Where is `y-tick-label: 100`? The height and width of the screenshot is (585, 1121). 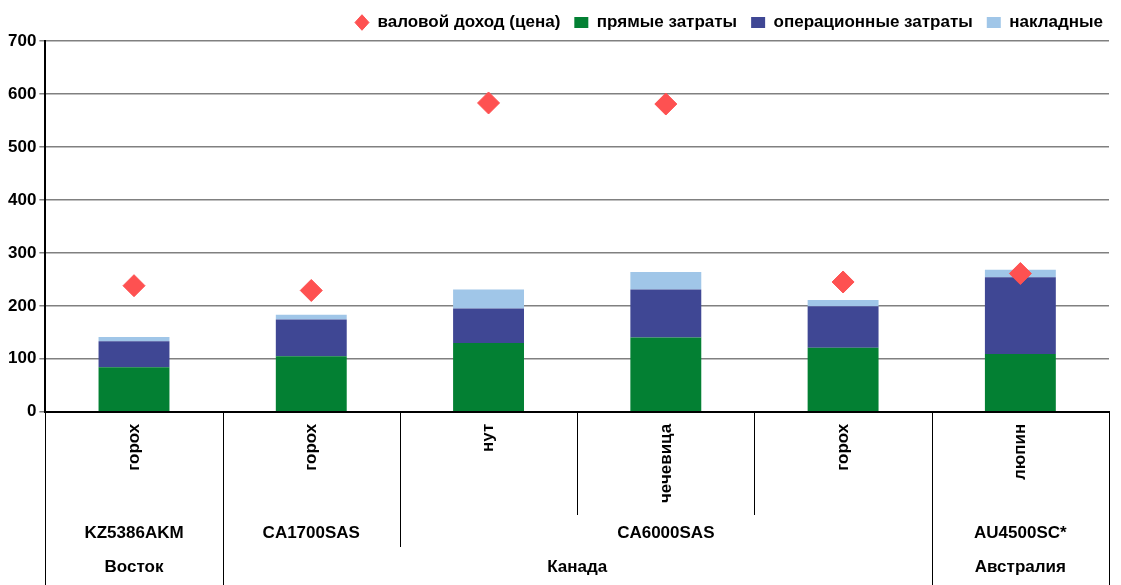
y-tick-label: 100 is located at coordinates (22, 358).